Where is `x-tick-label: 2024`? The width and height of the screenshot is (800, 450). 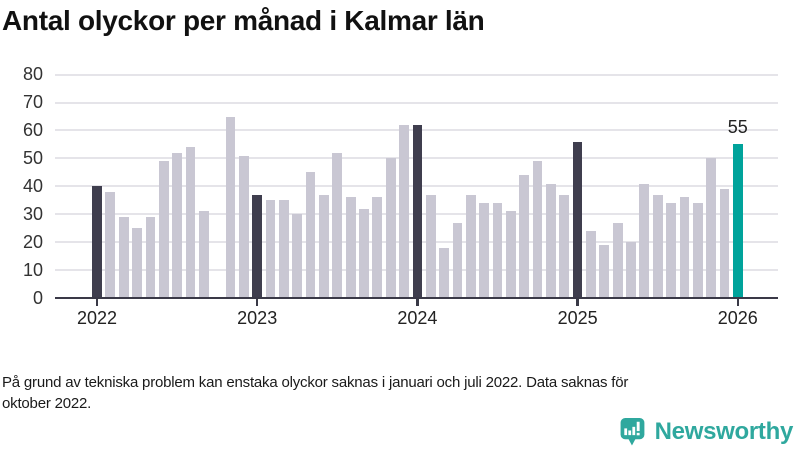
x-tick-label: 2024 is located at coordinates (417, 318).